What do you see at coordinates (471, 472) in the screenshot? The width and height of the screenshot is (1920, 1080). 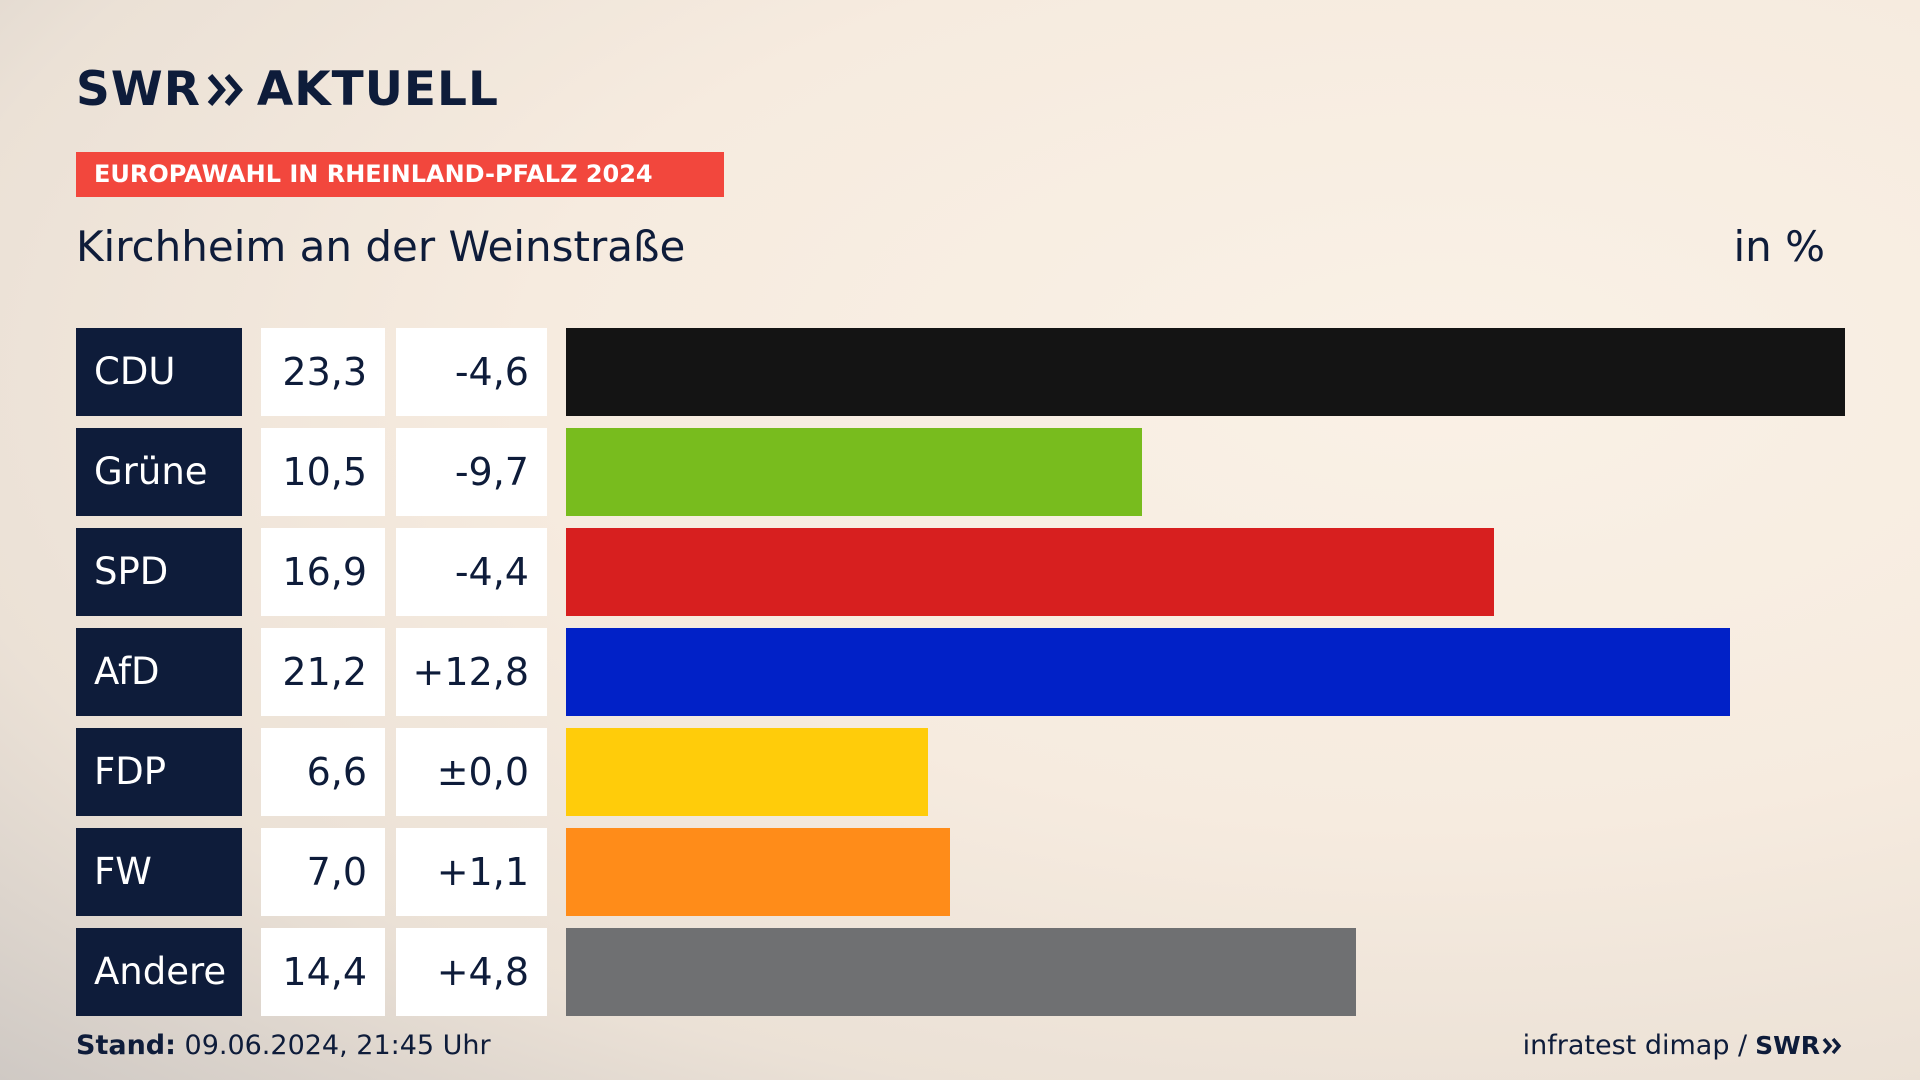 I see `change-label: -9,7` at bounding box center [471, 472].